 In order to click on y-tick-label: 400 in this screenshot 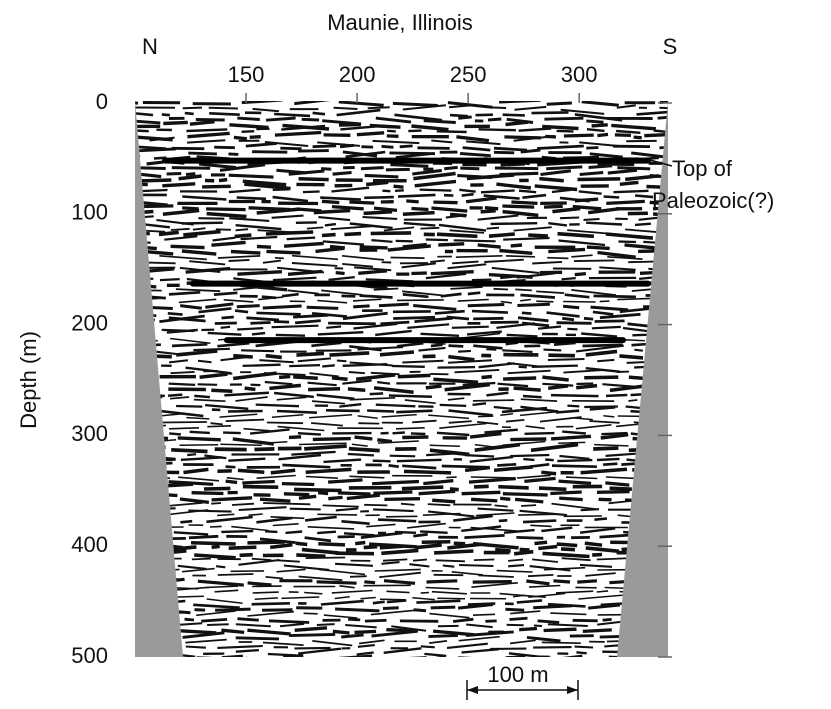, I will do `click(89, 544)`.